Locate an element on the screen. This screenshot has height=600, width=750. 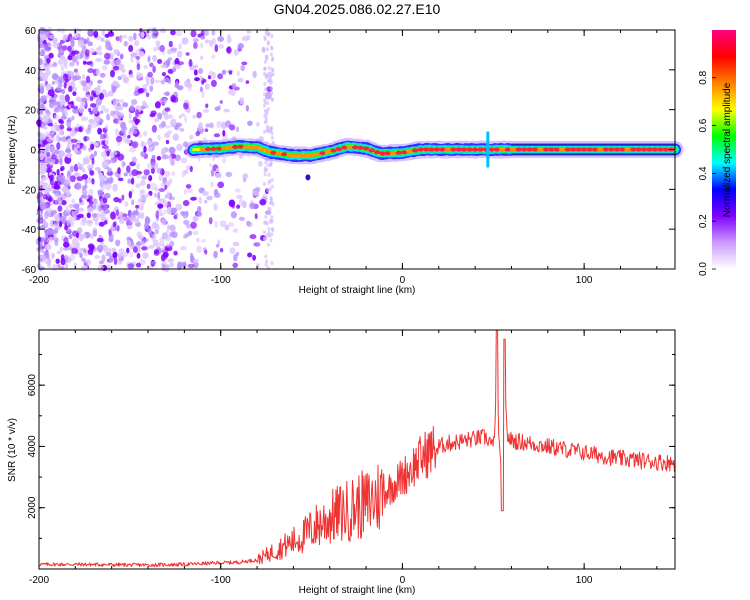
y-tick-label: 2000 is located at coordinates (32, 507).